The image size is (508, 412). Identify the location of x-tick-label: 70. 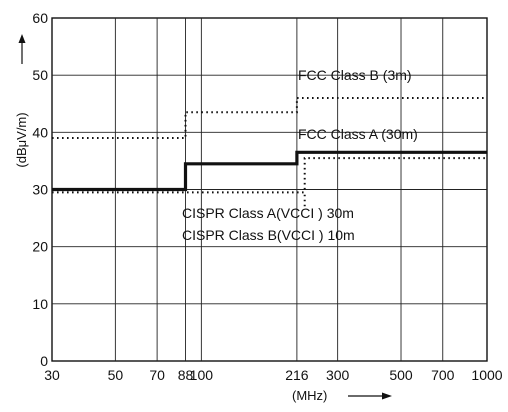
(157, 375).